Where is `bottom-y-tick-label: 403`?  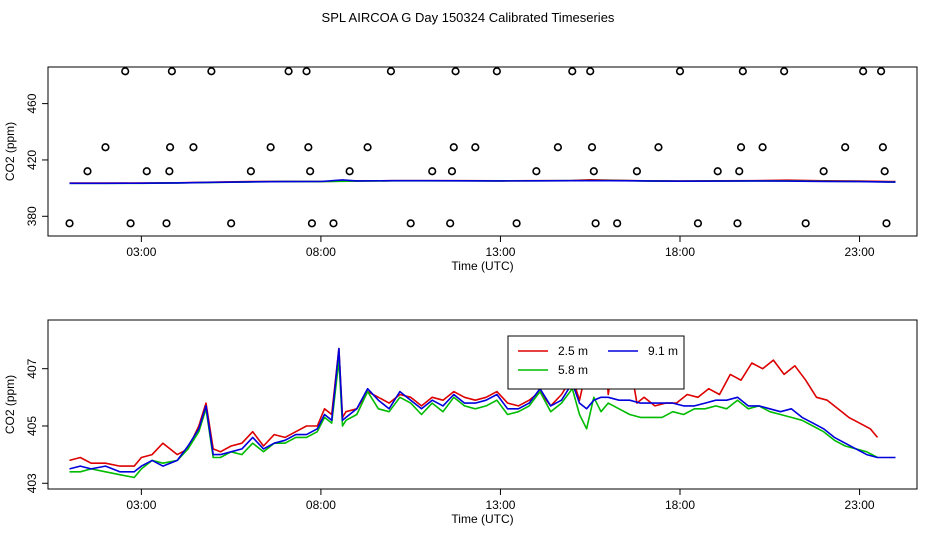
bottom-y-tick-label: 403 is located at coordinates (32, 483).